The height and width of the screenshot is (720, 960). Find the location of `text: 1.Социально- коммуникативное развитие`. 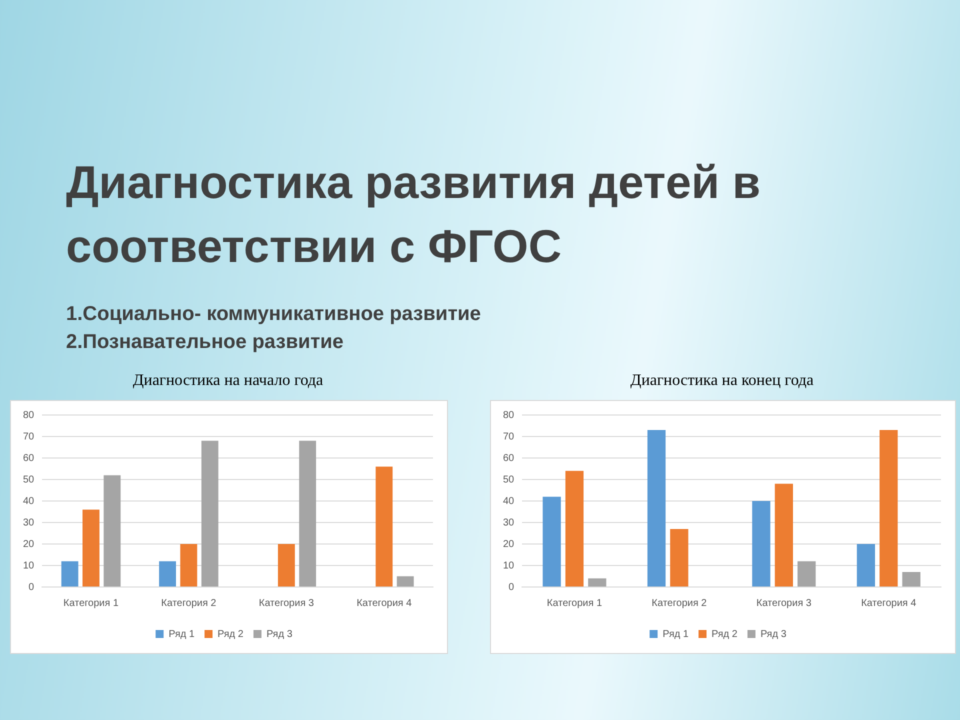

text: 1.Социально- коммуникативное развитие is located at coordinates (273, 314).